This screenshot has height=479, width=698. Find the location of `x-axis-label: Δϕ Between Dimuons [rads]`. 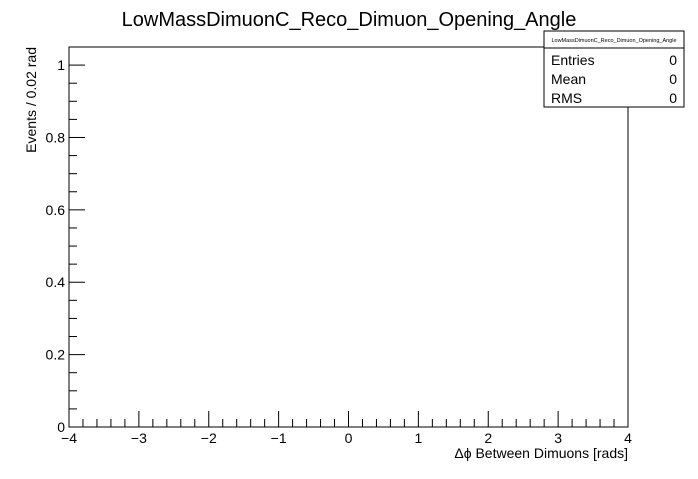

x-axis-label: Δϕ Between Dimuons [rads] is located at coordinates (541, 453).